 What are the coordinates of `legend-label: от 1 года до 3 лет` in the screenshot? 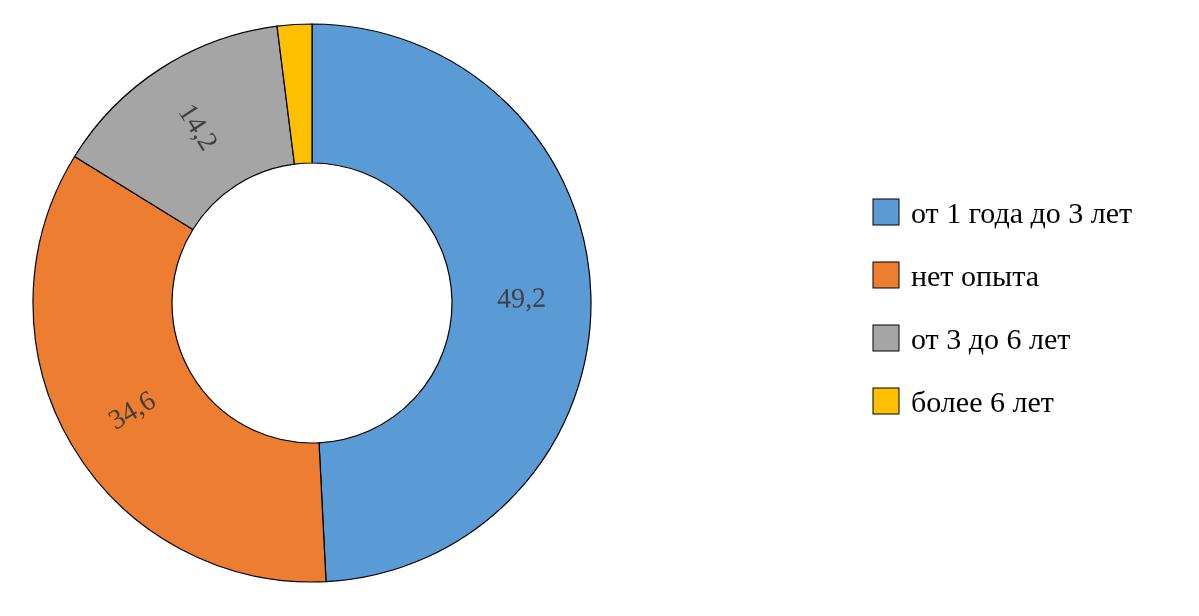 It's located at (1022, 212).